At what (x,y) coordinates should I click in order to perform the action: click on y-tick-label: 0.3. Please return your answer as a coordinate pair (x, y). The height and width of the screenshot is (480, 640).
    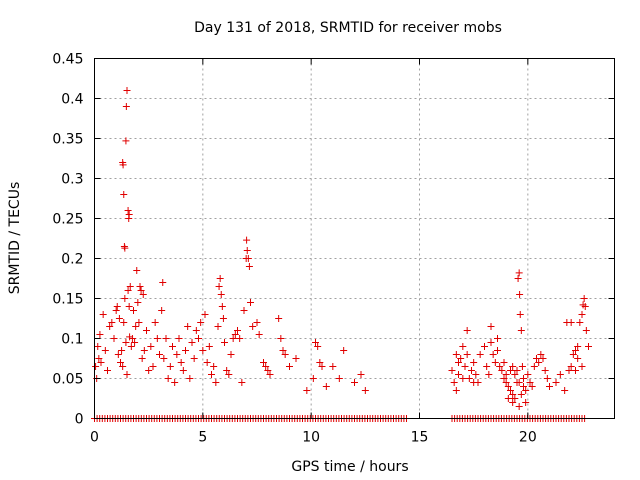
    Looking at the image, I should click on (72, 180).